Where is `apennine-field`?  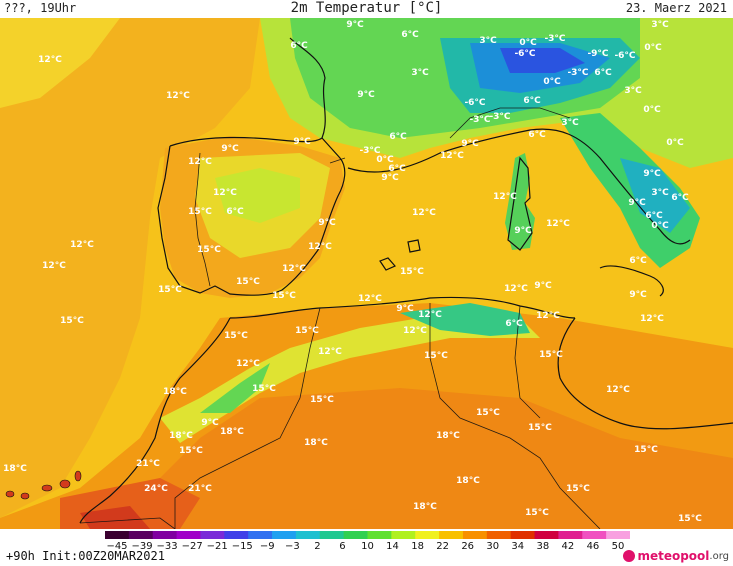 apennine-field is located at coordinates (655, 195).